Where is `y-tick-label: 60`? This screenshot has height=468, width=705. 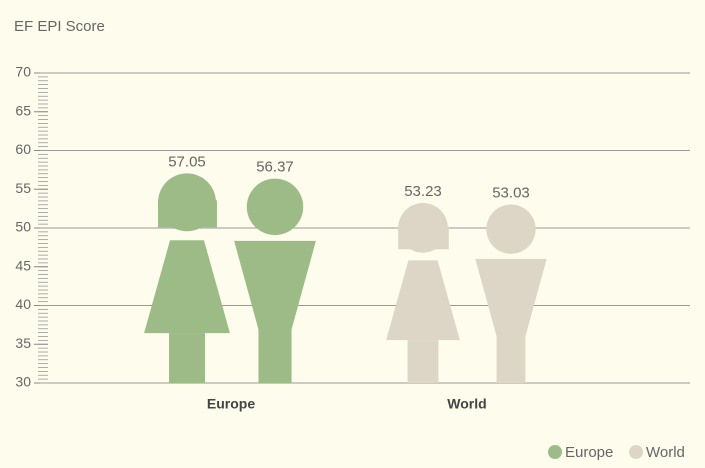
y-tick-label: 60 is located at coordinates (23, 149).